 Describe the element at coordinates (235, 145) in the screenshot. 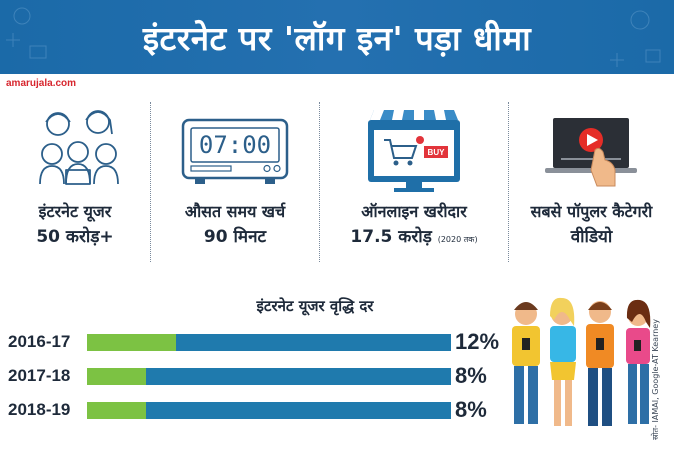

I see `clock-time: 07:00` at that location.